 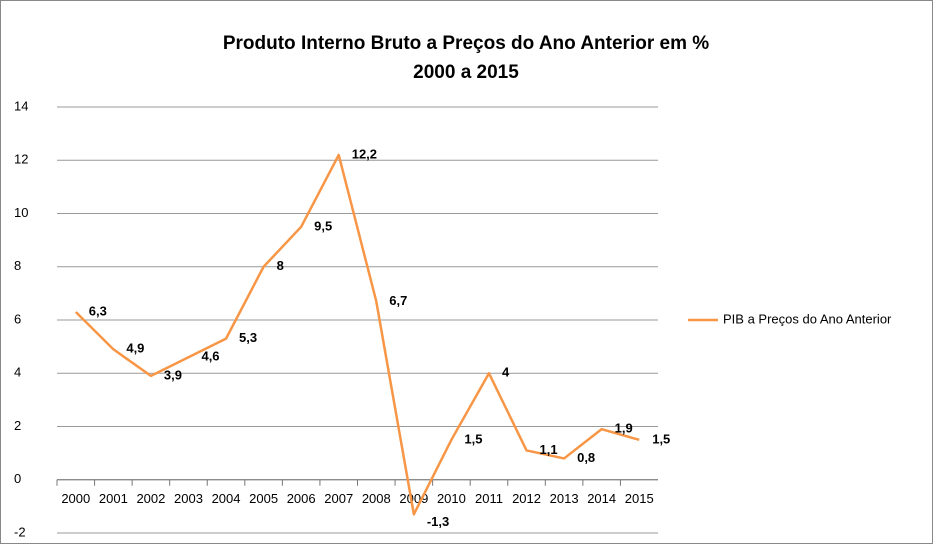 I want to click on y-tick-label: 0, so click(x=17, y=478).